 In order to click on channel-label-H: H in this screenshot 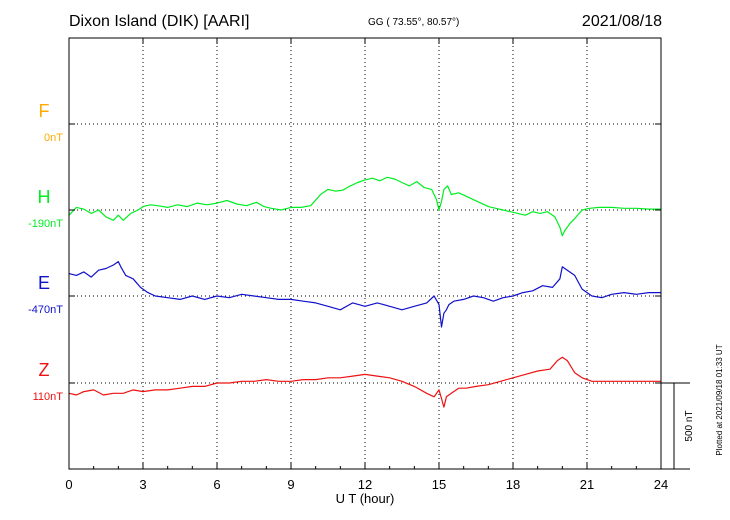, I will do `click(44, 197)`.